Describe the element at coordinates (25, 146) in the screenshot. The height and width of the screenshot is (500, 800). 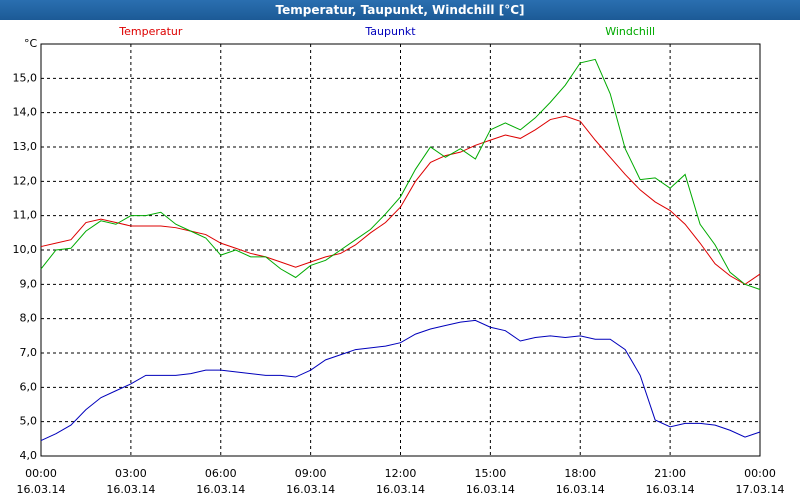
I see `y-tick-label: 13,0` at that location.